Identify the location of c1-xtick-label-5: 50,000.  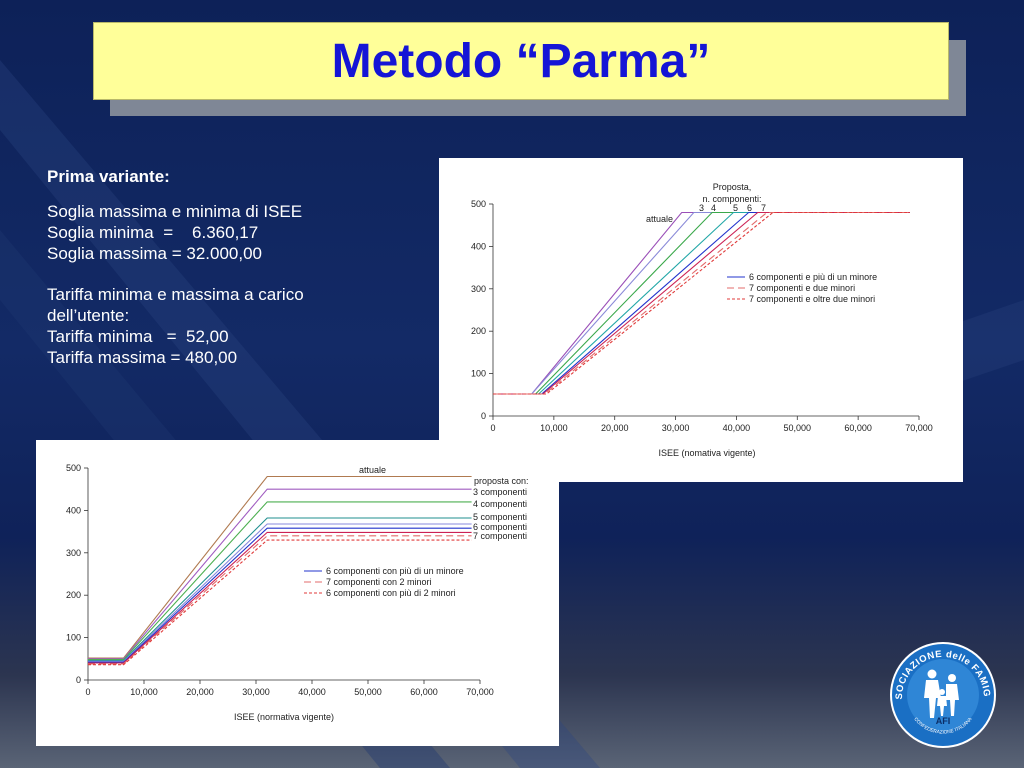
(798, 428).